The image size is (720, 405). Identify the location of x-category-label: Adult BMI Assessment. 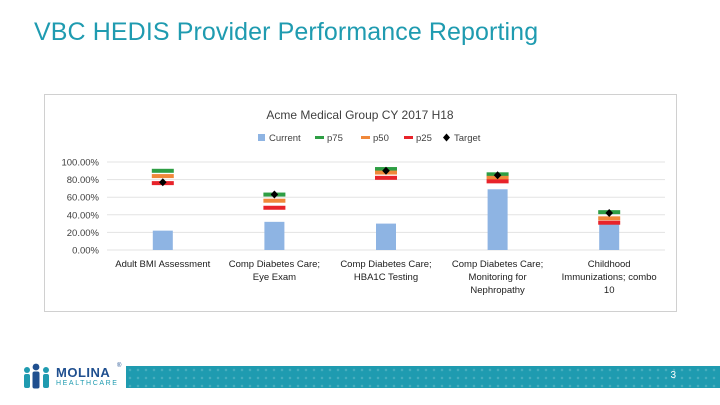
(162, 264).